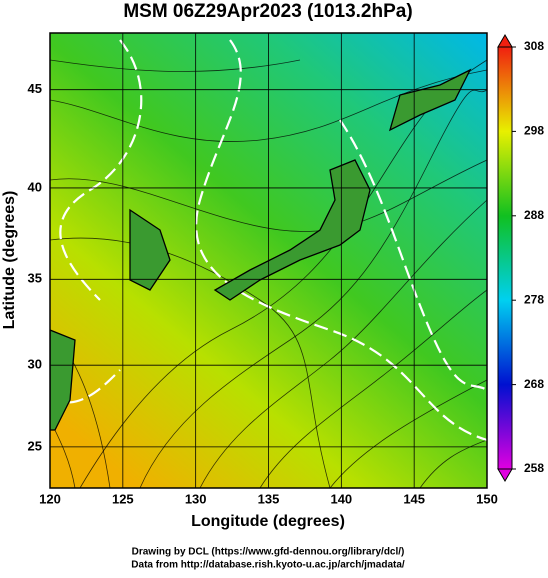 This screenshot has height=578, width=548. What do you see at coordinates (35, 364) in the screenshot?
I see `y-tick-label: 30` at bounding box center [35, 364].